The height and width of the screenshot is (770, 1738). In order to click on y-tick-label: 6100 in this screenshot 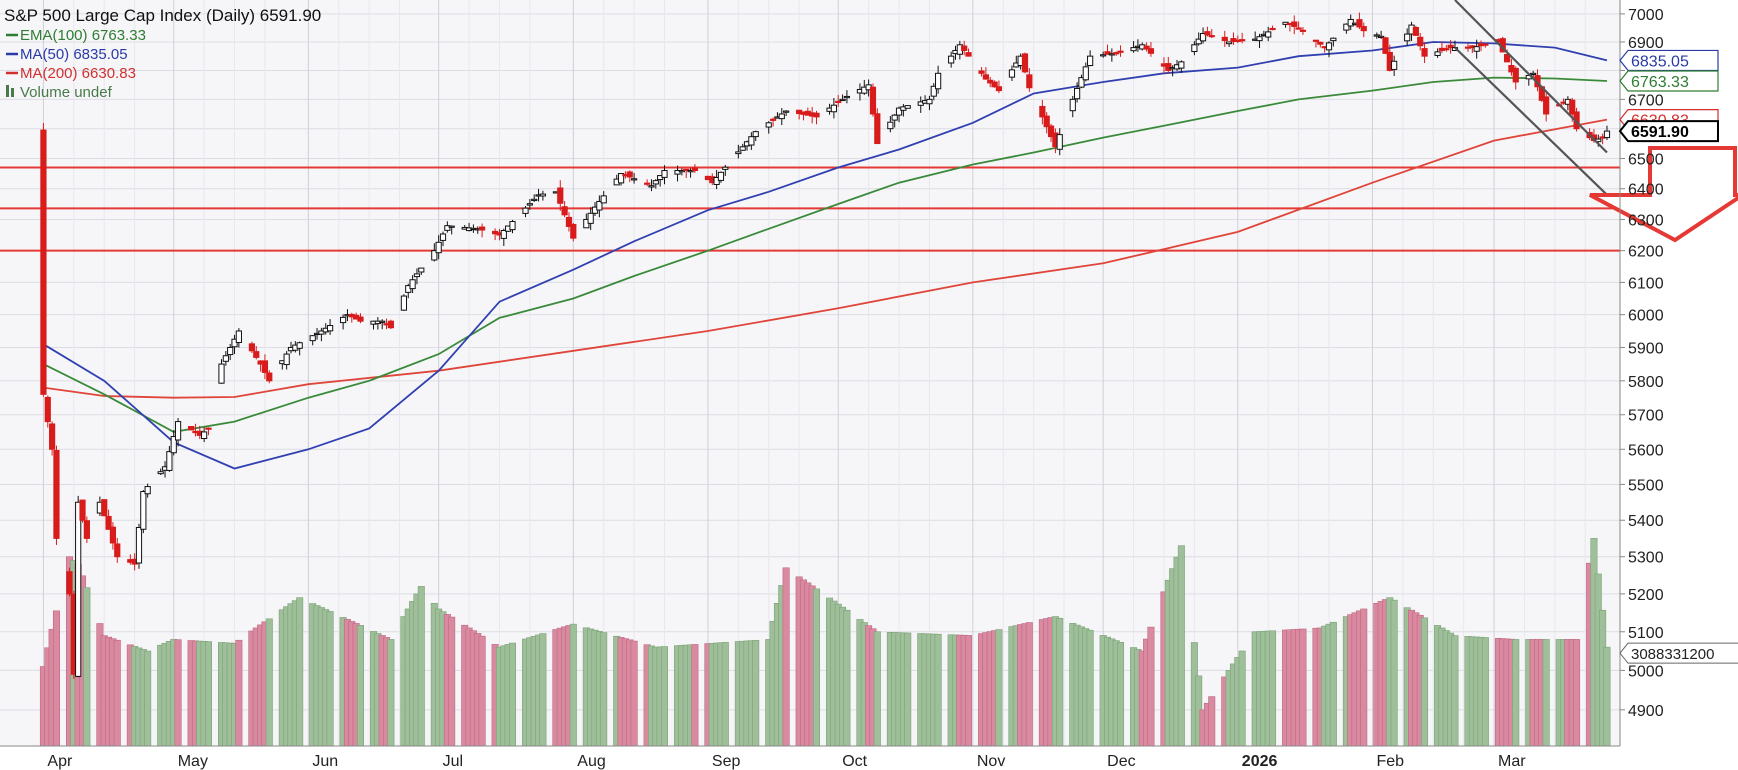, I will do `click(1646, 283)`.